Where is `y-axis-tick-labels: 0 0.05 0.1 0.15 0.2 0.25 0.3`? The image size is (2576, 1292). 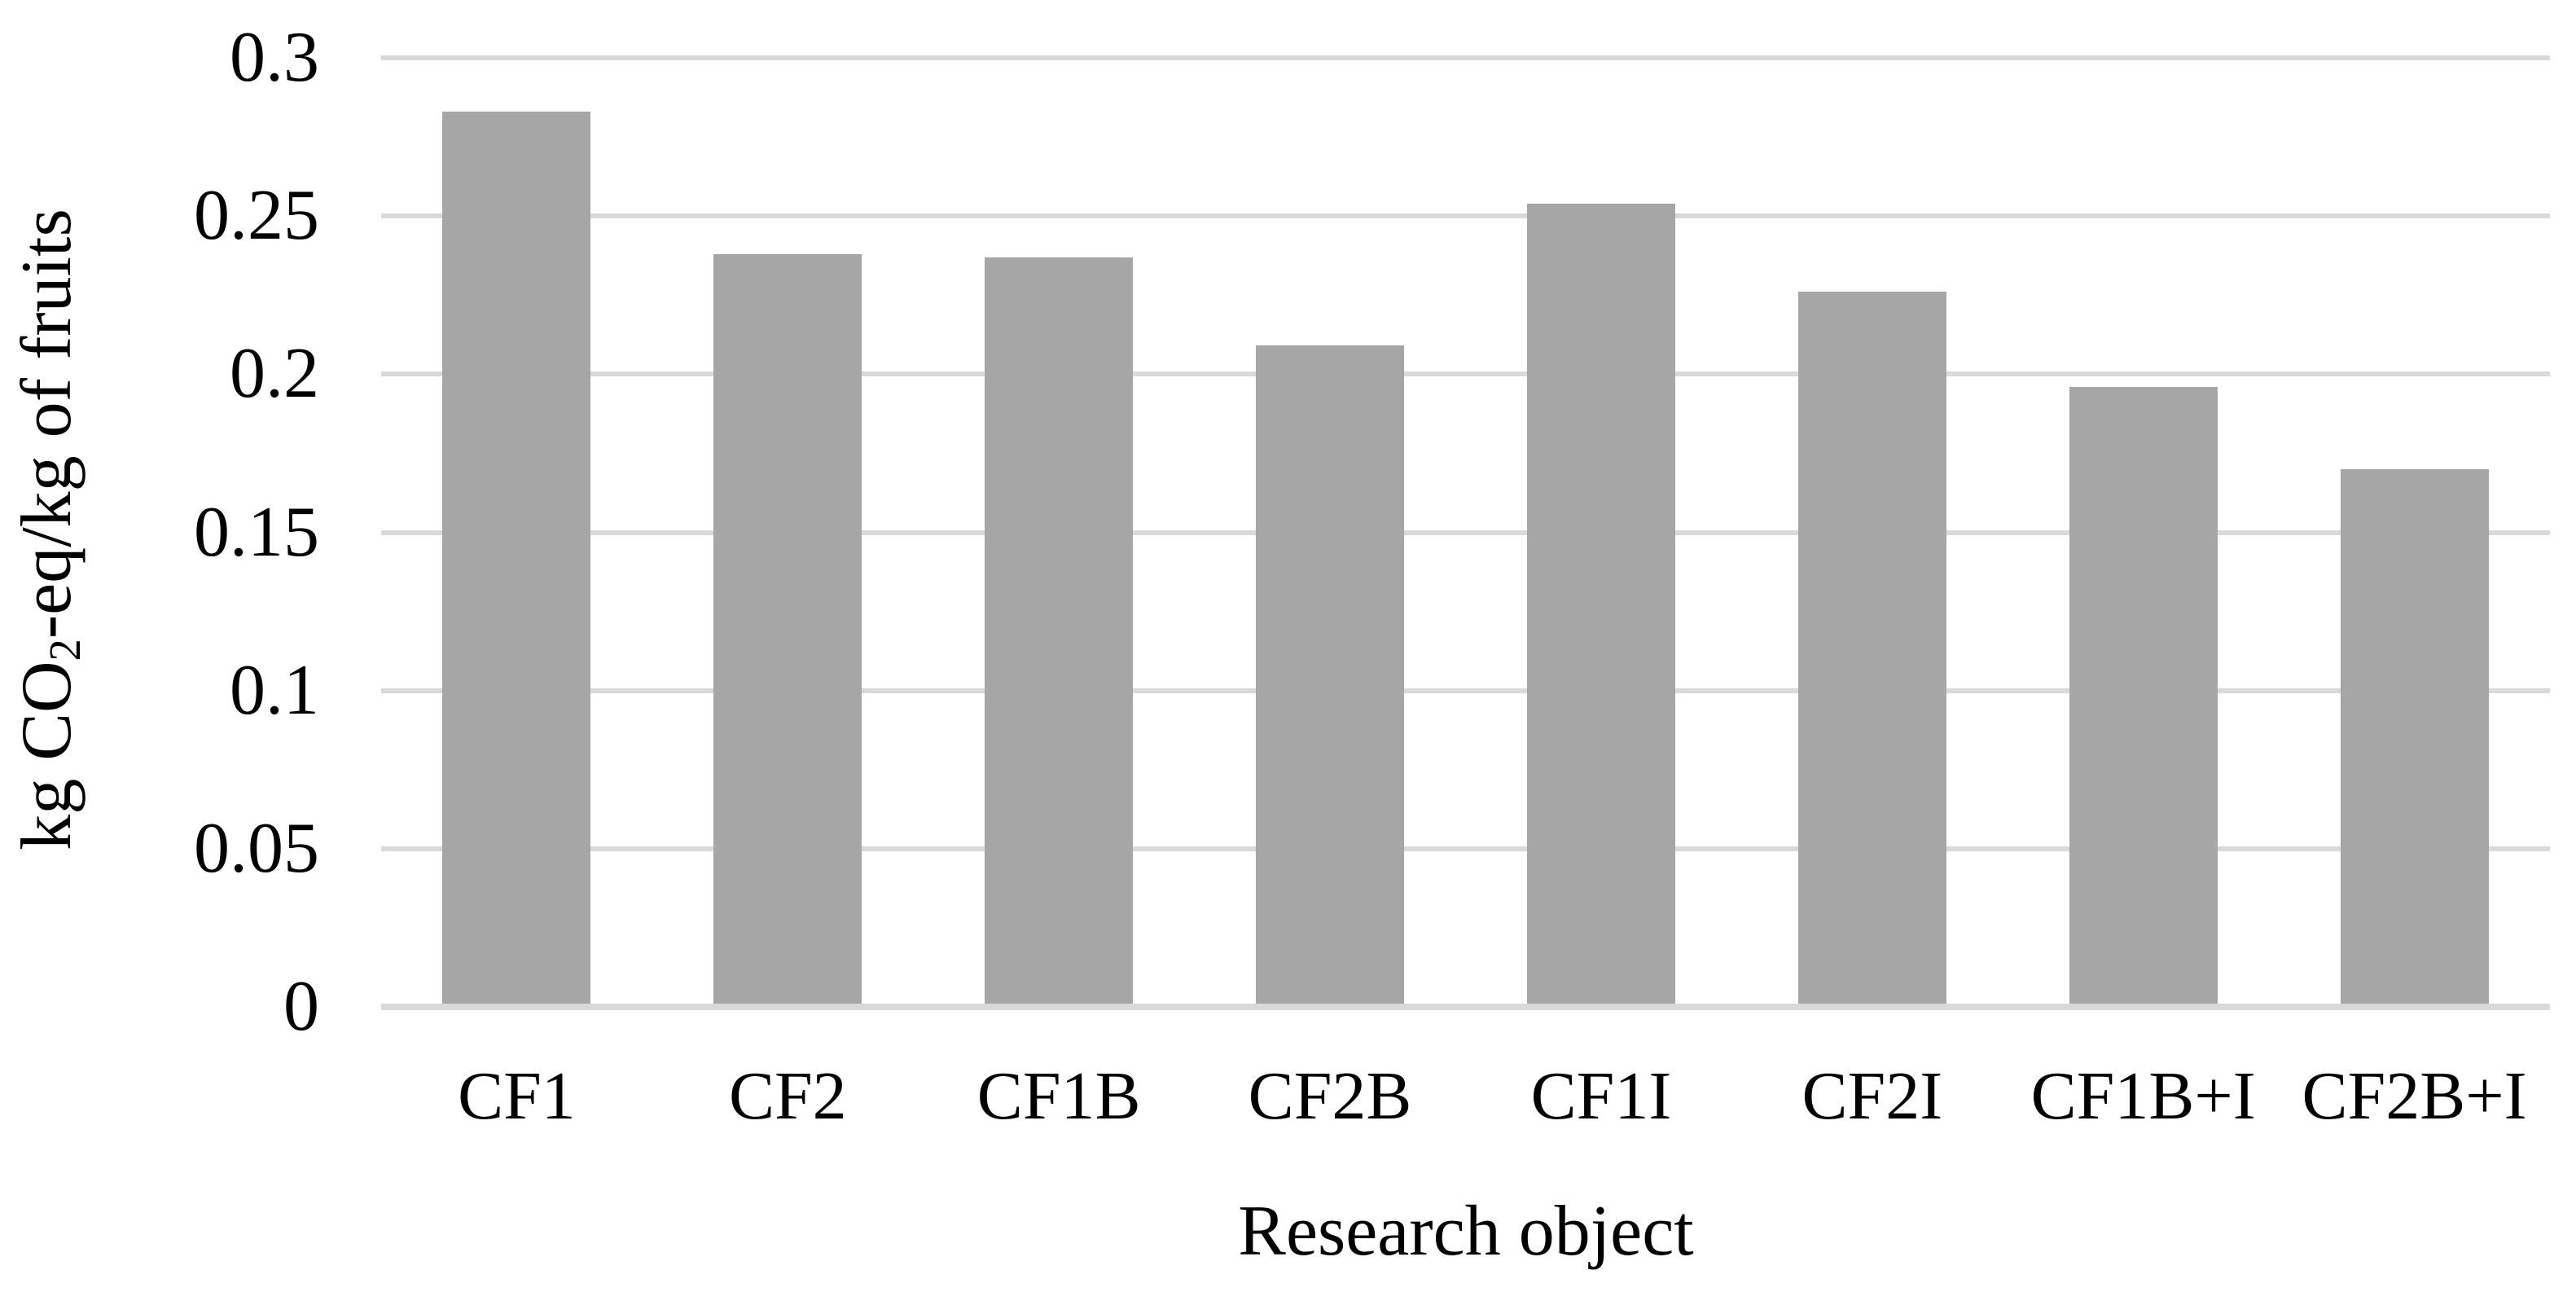 y-axis-tick-labels: 0 0.05 0.1 0.15 0.2 0.25 0.3 is located at coordinates (159, 532).